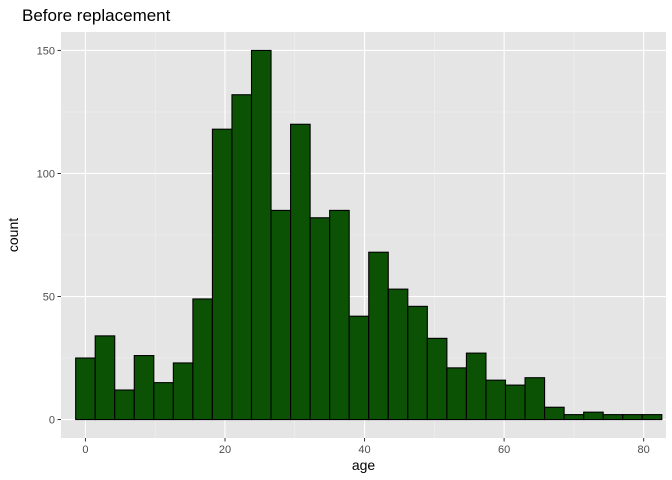  I want to click on x-tick-label: 60, so click(504, 450).